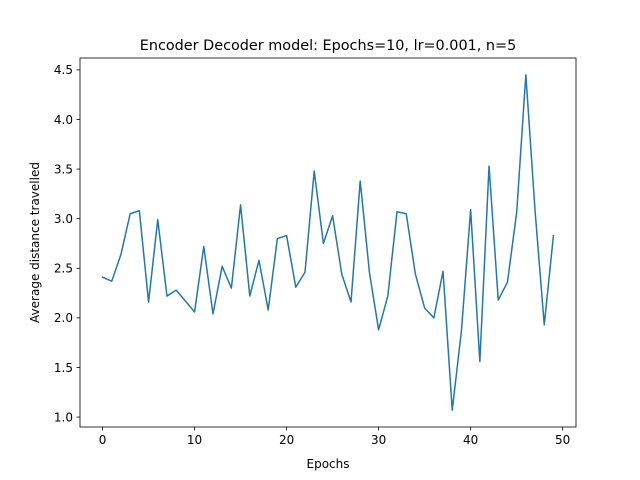 This screenshot has height=480, width=640. I want to click on y-tick-label: 1.5, so click(63, 368).